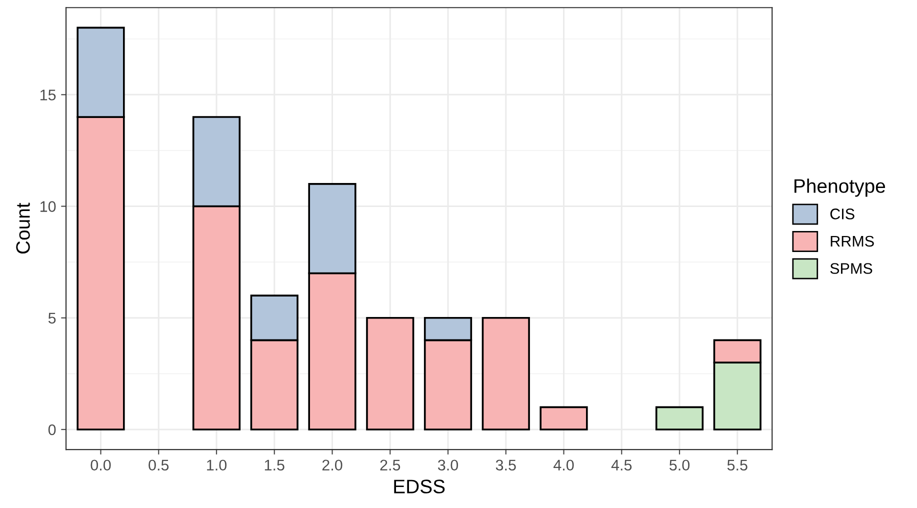 Image resolution: width=917 pixels, height=508 pixels. I want to click on x-tick-label: 5.0, so click(680, 465).